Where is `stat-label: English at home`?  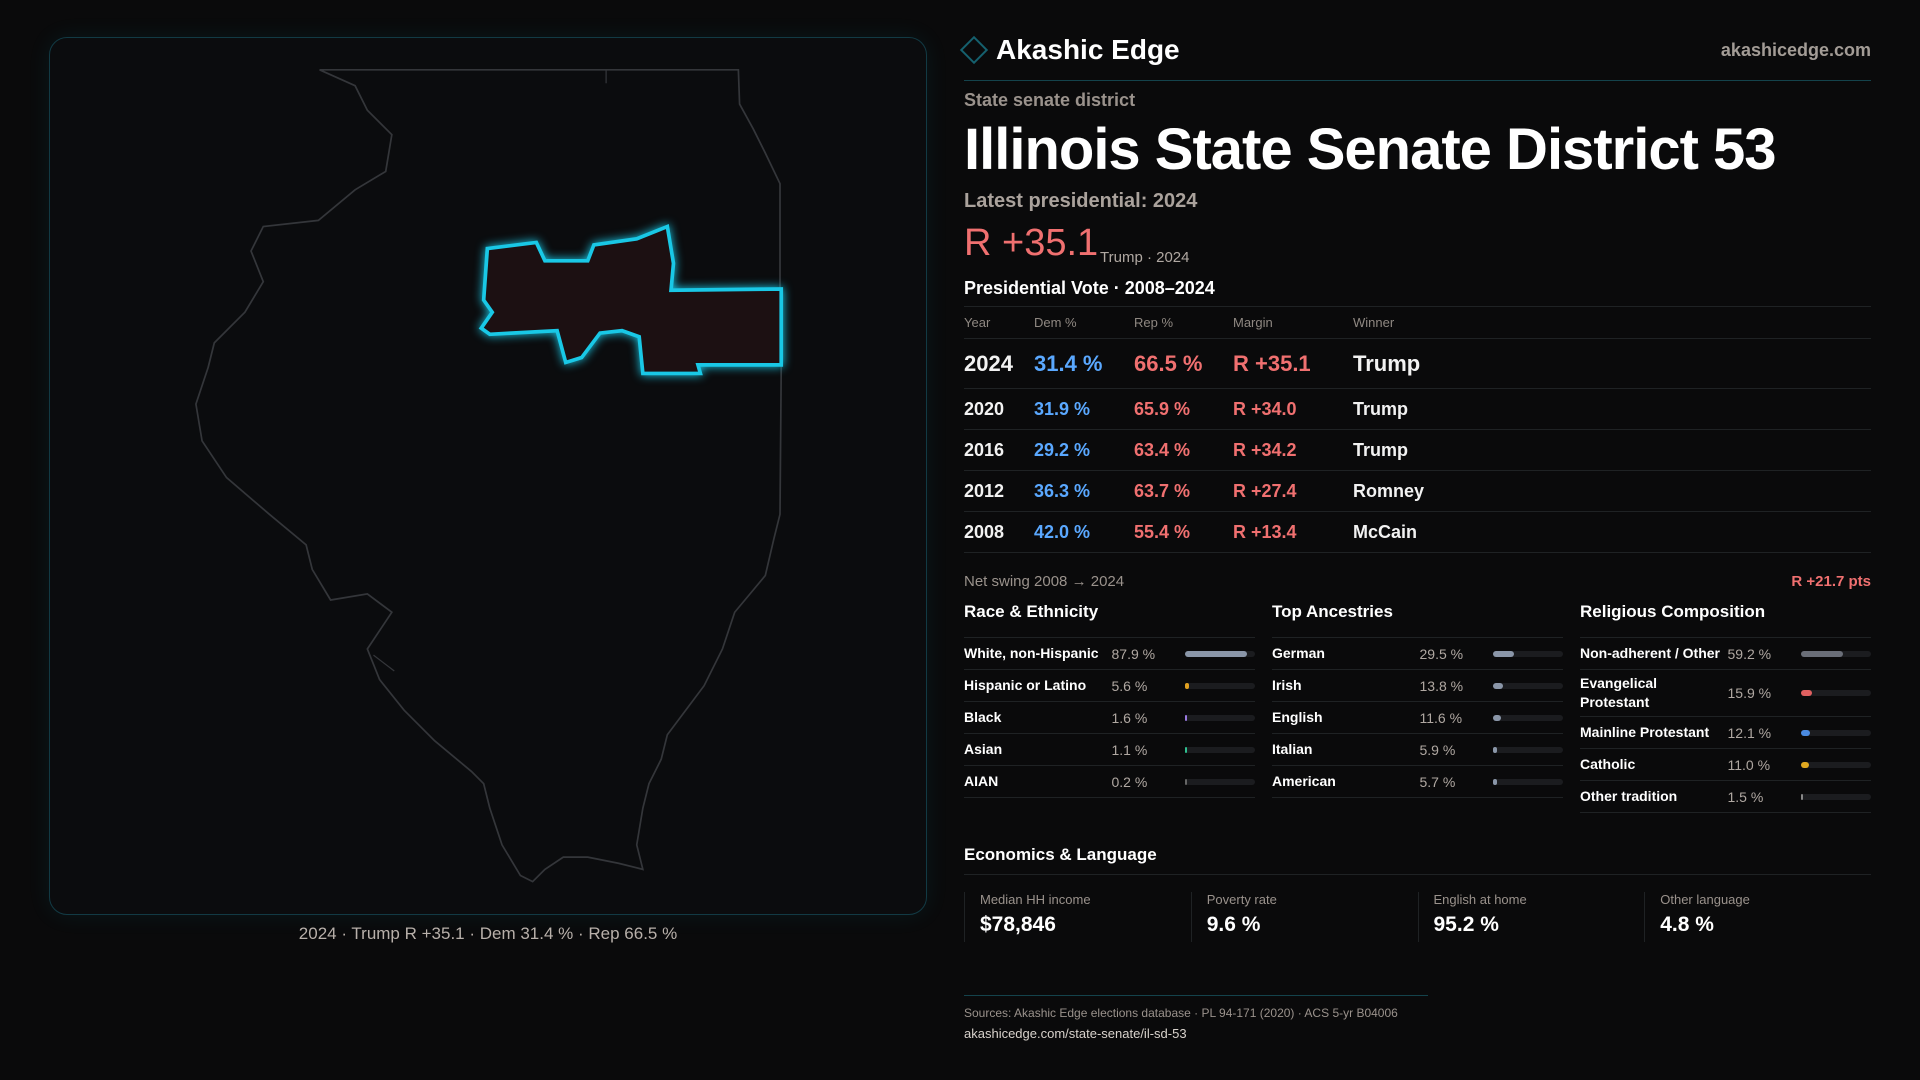 stat-label: English at home is located at coordinates (1480, 899).